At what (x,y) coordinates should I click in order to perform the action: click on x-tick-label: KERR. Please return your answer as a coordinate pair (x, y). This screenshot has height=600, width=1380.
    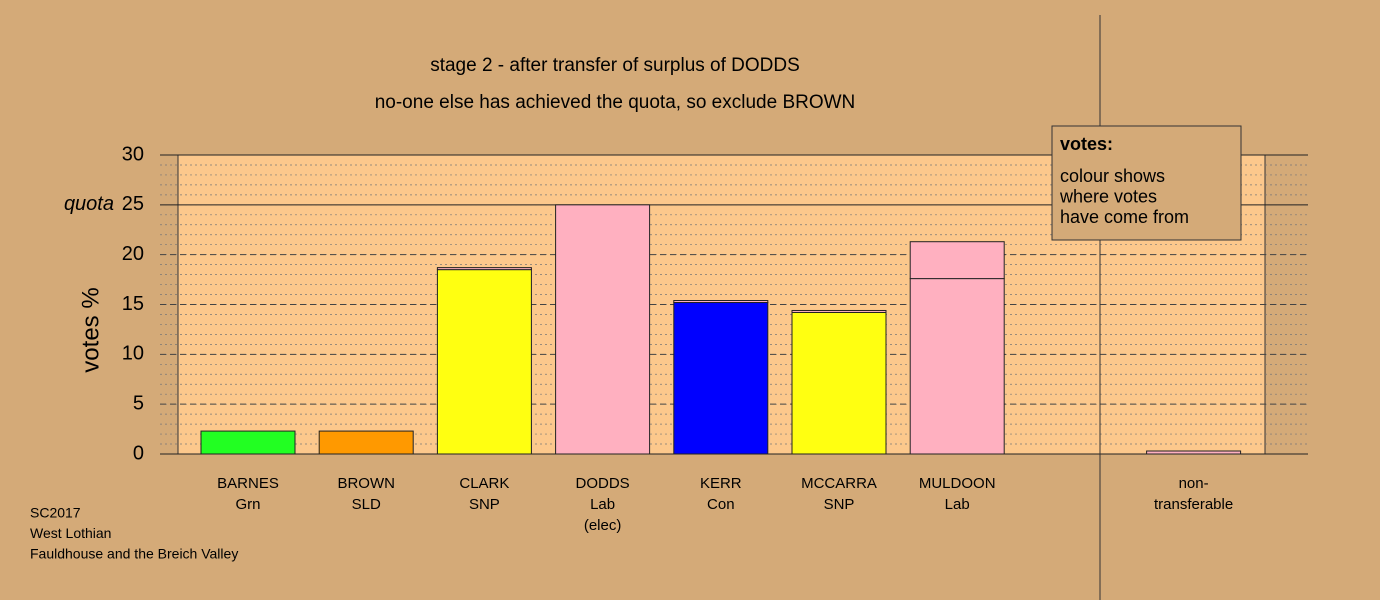
    Looking at the image, I should click on (721, 483).